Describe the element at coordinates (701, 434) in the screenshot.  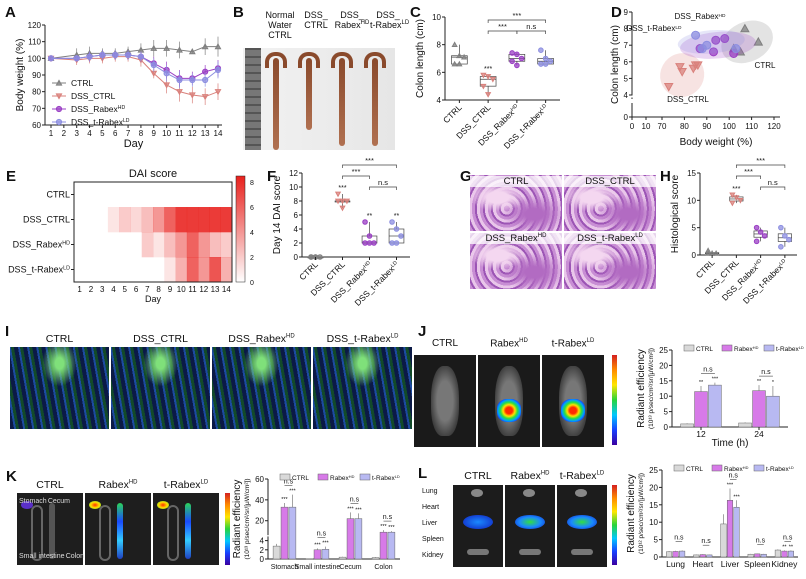
I see `x-tick-label: 12` at that location.